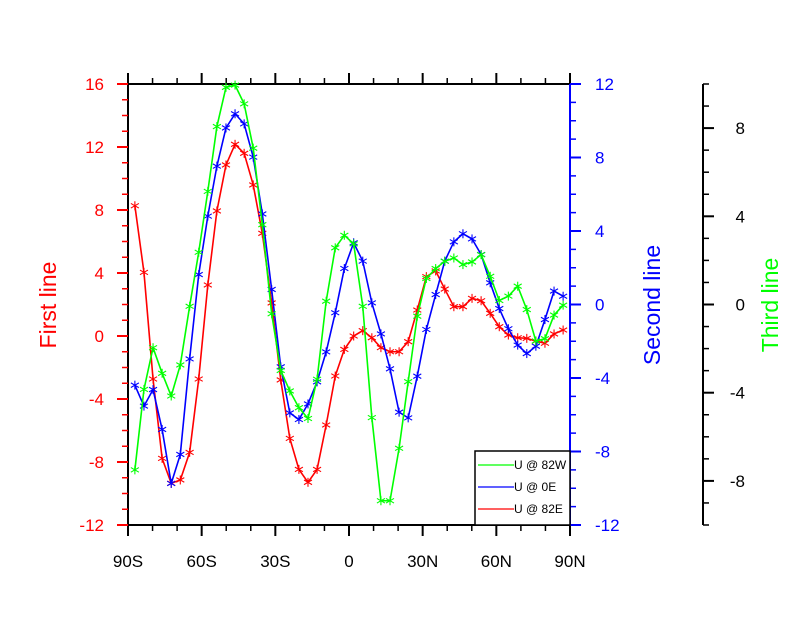  Describe the element at coordinates (422, 561) in the screenshot. I see `x-tick-label: 30N` at that location.